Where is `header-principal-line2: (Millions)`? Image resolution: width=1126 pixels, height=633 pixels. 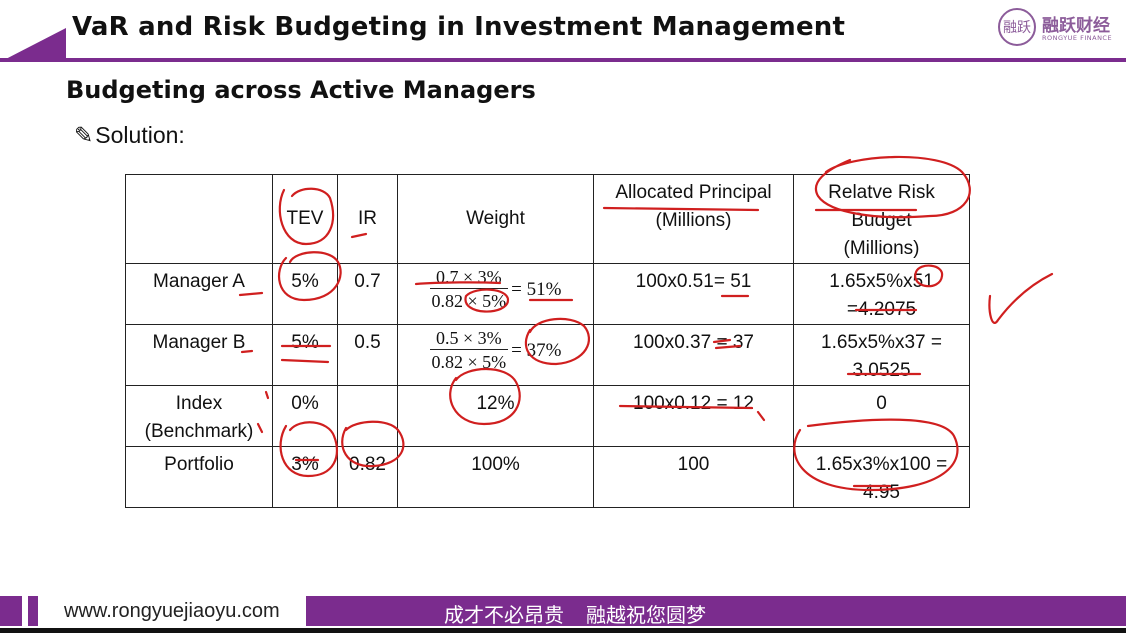
header-principal-line2: (Millions) is located at coordinates (693, 220).